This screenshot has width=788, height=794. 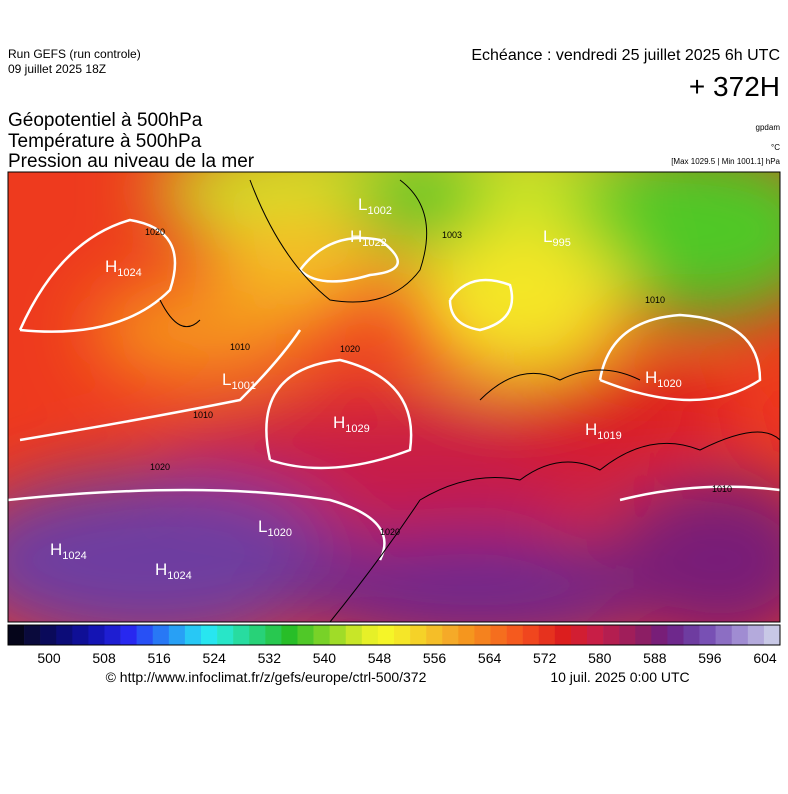 I want to click on center-value: 1019, so click(x=609, y=436).